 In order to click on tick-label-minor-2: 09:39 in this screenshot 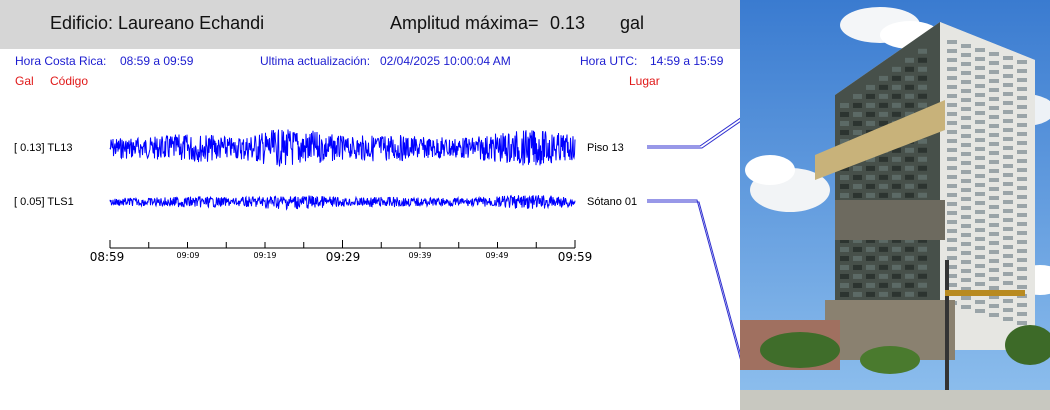, I will do `click(419, 255)`.